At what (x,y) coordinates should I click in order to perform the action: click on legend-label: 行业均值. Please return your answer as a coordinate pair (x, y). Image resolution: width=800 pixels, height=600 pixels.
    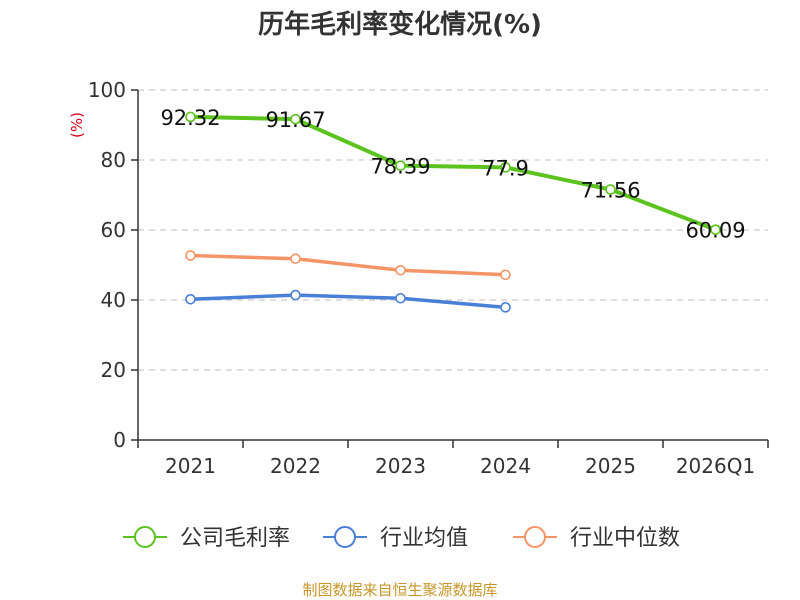
    Looking at the image, I should click on (424, 538).